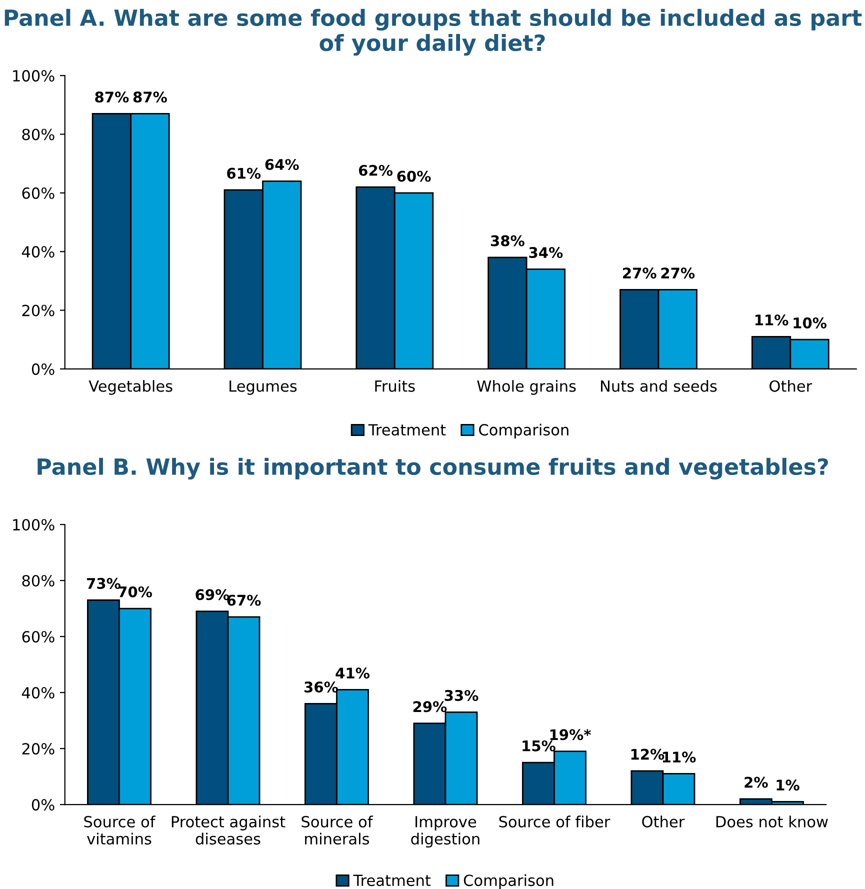 This screenshot has height=889, width=865. I want to click on data-label: 64%, so click(282, 164).